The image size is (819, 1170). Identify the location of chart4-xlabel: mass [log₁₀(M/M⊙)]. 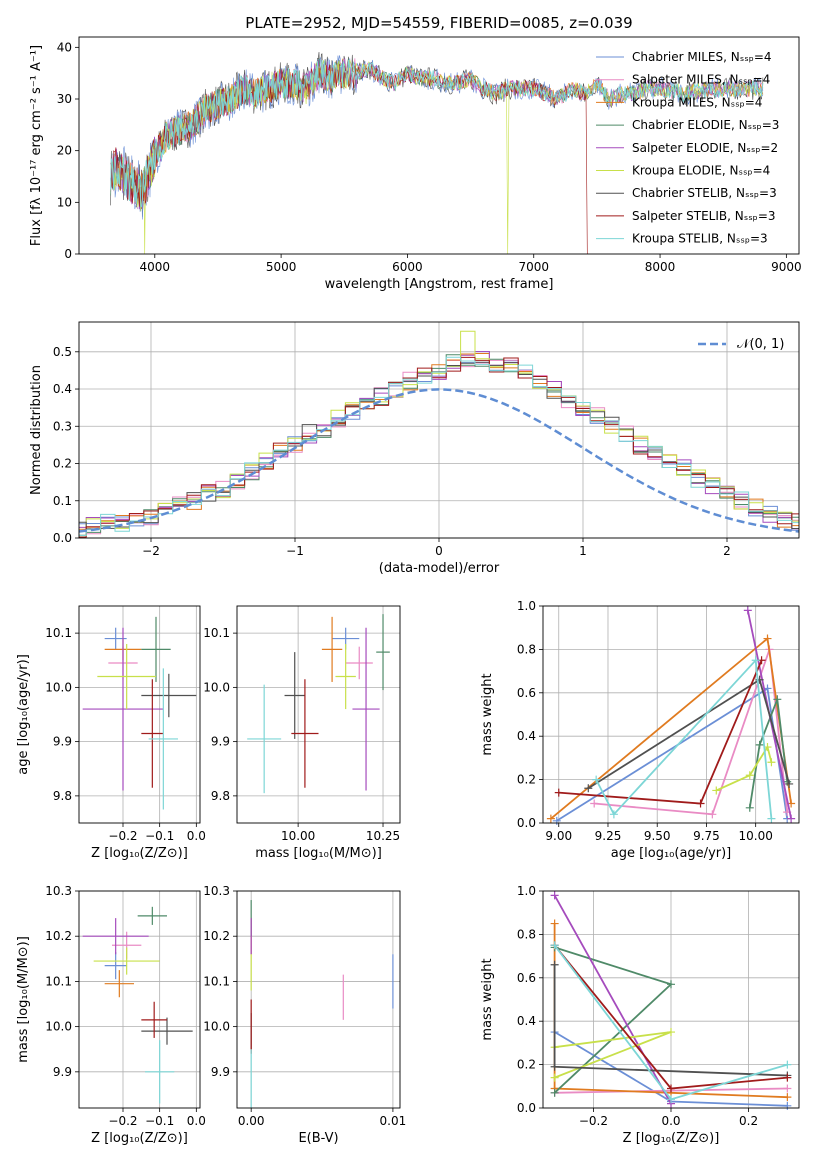
(318, 853).